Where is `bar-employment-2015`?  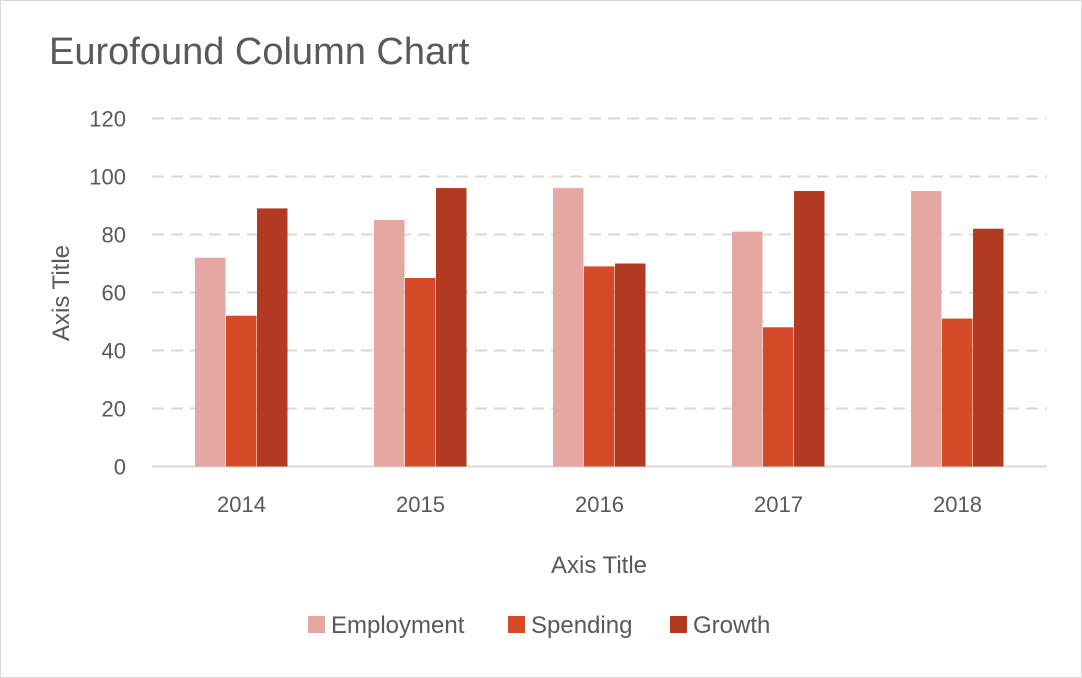
bar-employment-2015 is located at coordinates (389, 343).